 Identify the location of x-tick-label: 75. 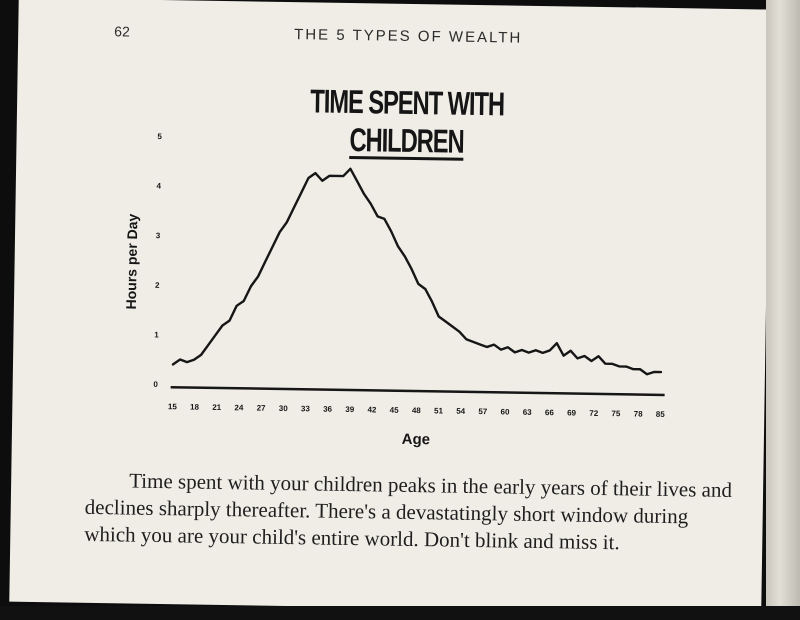
(616, 413).